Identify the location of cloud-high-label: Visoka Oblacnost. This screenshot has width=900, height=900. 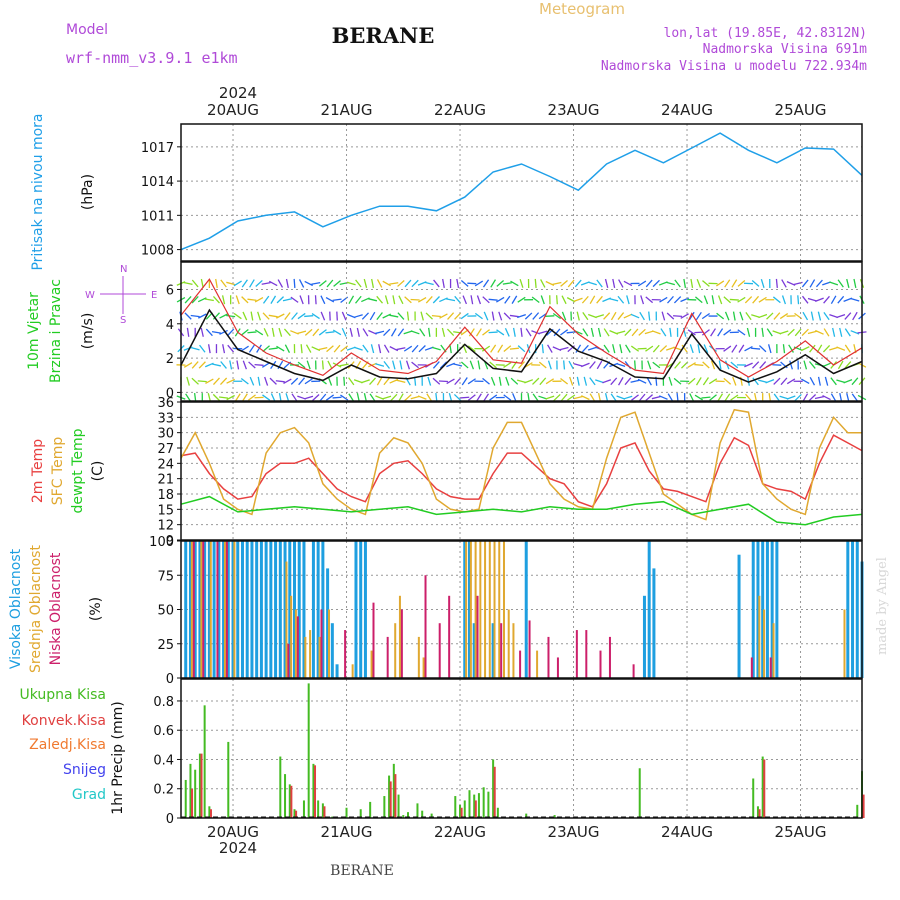
(16, 608).